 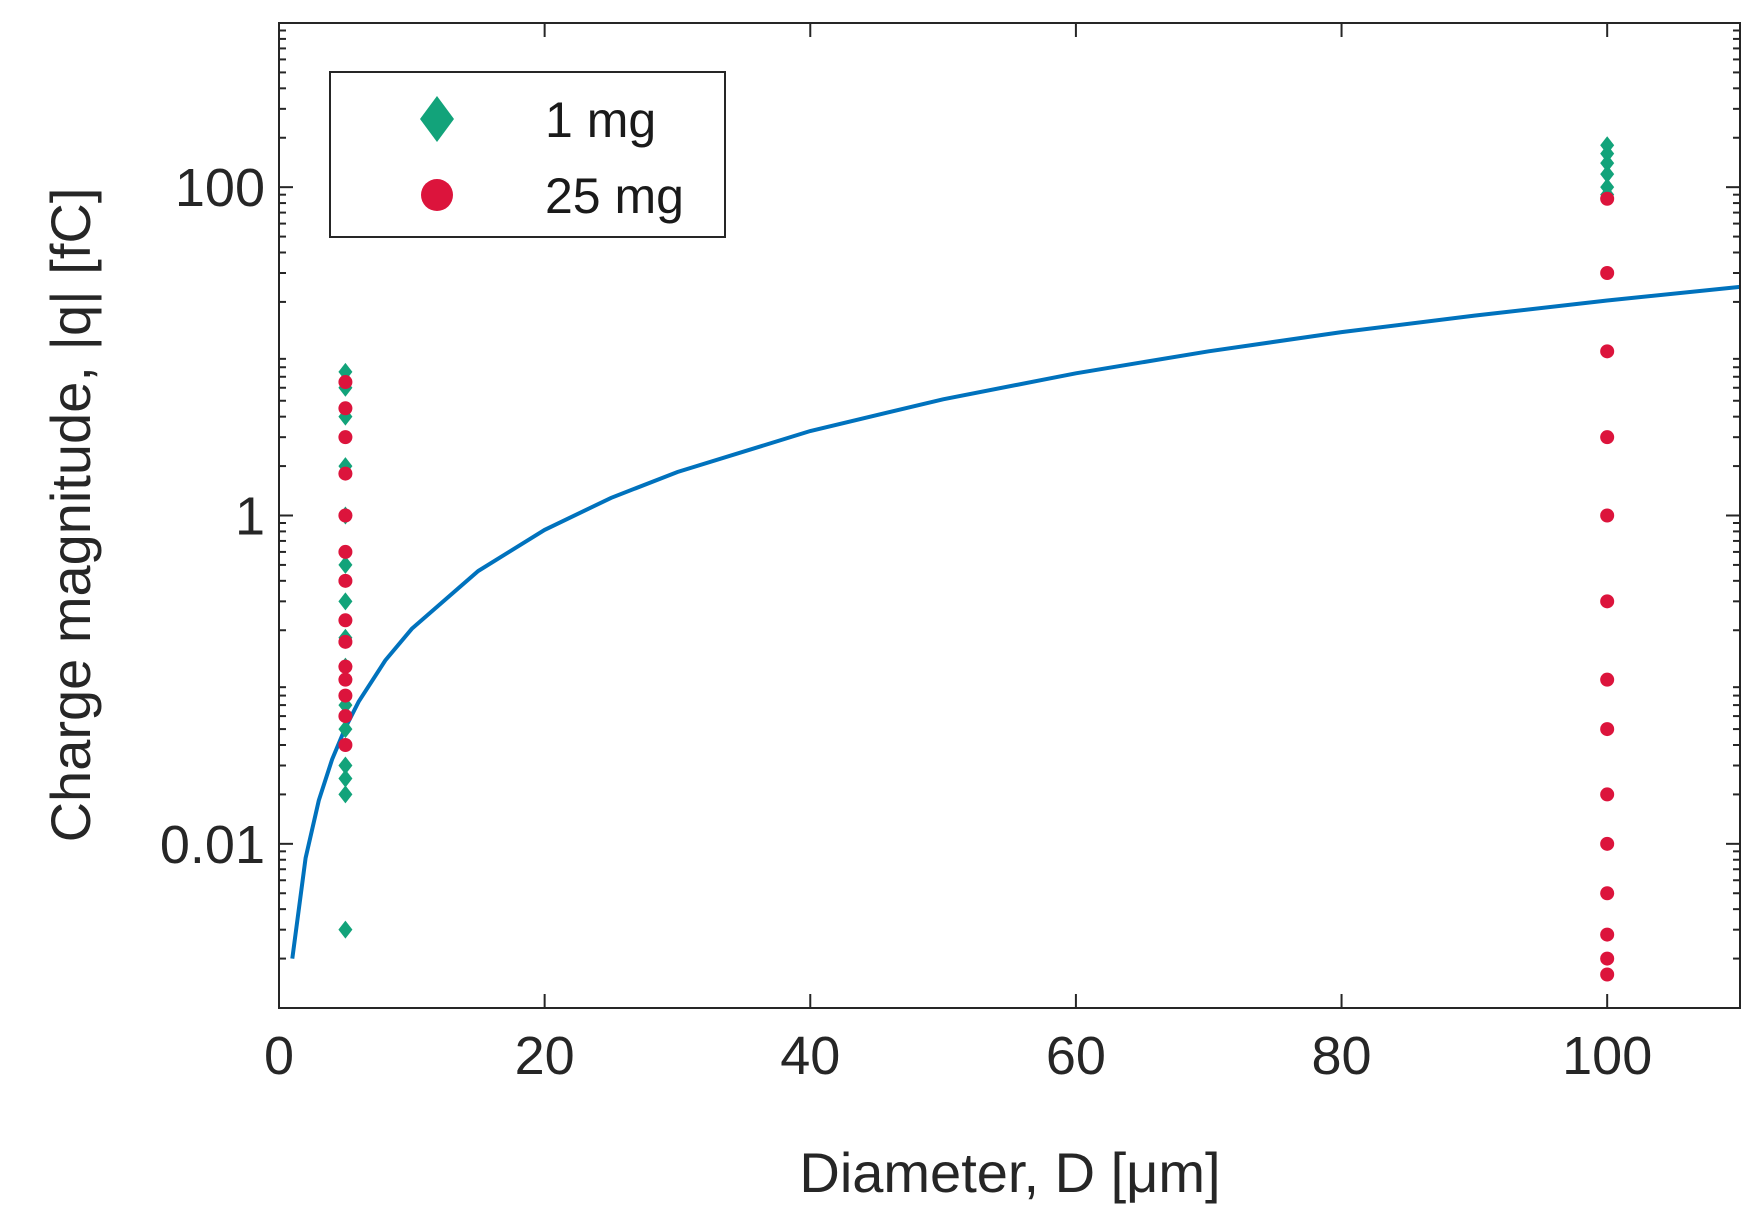 What do you see at coordinates (212, 845) in the screenshot?
I see `y-tick-label-0: 0.01` at bounding box center [212, 845].